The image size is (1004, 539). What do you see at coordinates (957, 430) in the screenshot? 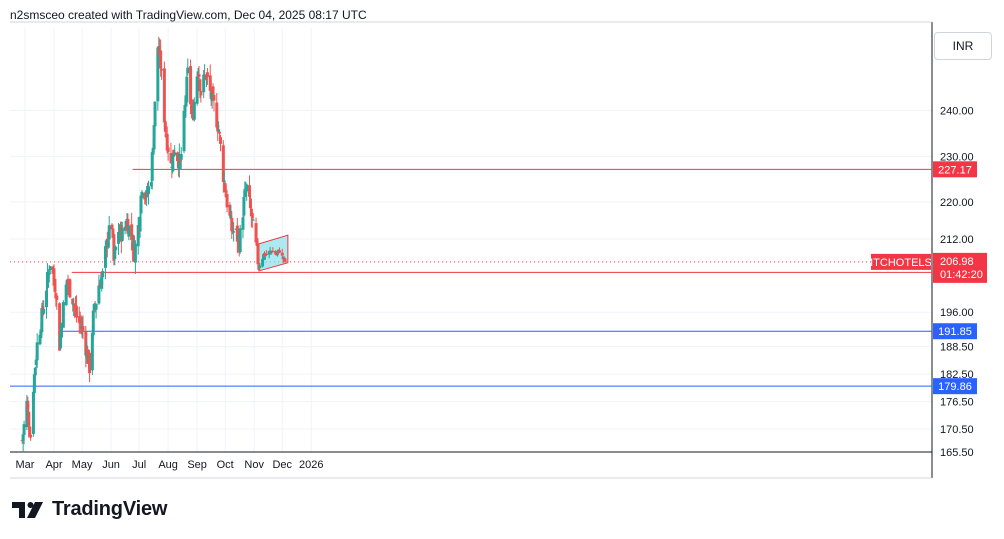
I see `y-tick-label: 170.50` at bounding box center [957, 430].